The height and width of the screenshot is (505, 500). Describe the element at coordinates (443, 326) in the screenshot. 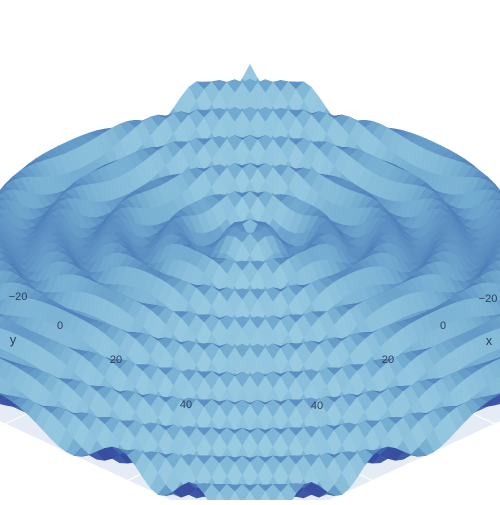

I see `x-tick-label: 0` at that location.